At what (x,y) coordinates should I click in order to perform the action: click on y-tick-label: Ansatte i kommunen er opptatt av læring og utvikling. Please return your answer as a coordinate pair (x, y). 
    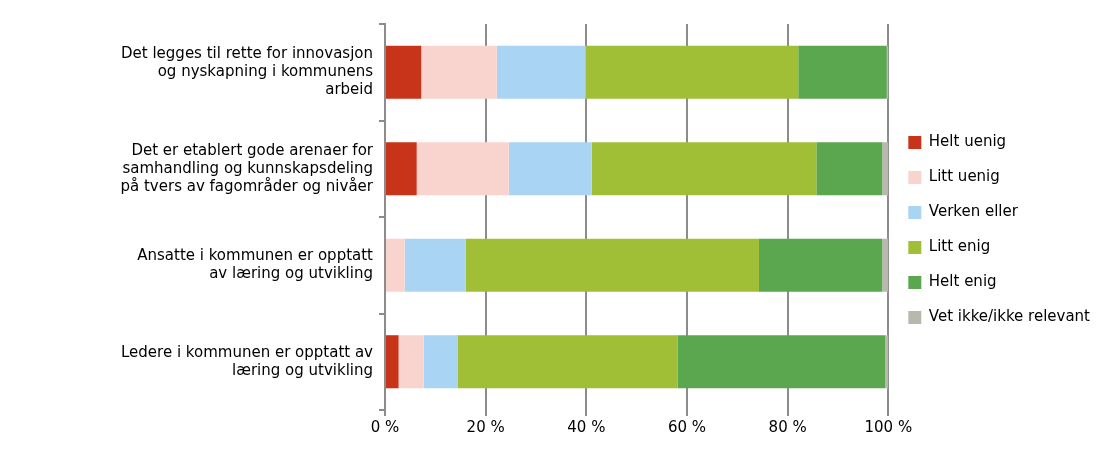
    Looking at the image, I should click on (255, 264).